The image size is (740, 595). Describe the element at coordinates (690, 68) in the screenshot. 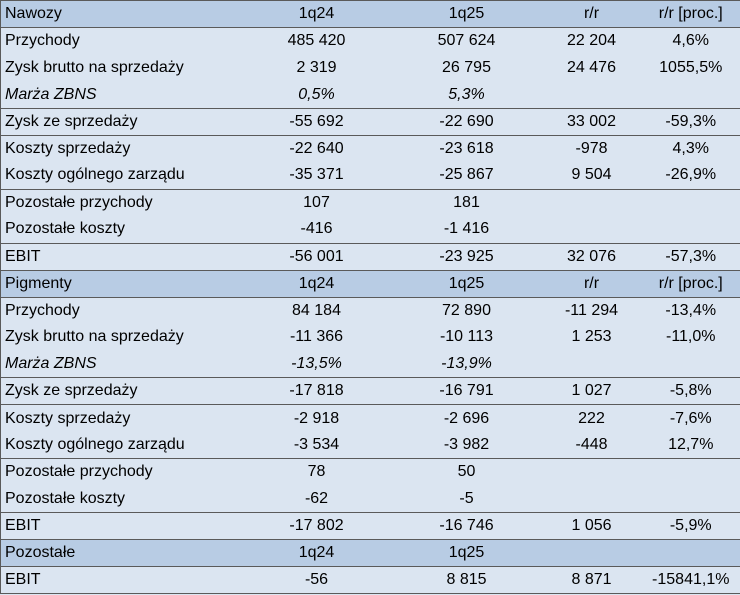

I see `cell-yoy-pct: 1055,5%` at that location.